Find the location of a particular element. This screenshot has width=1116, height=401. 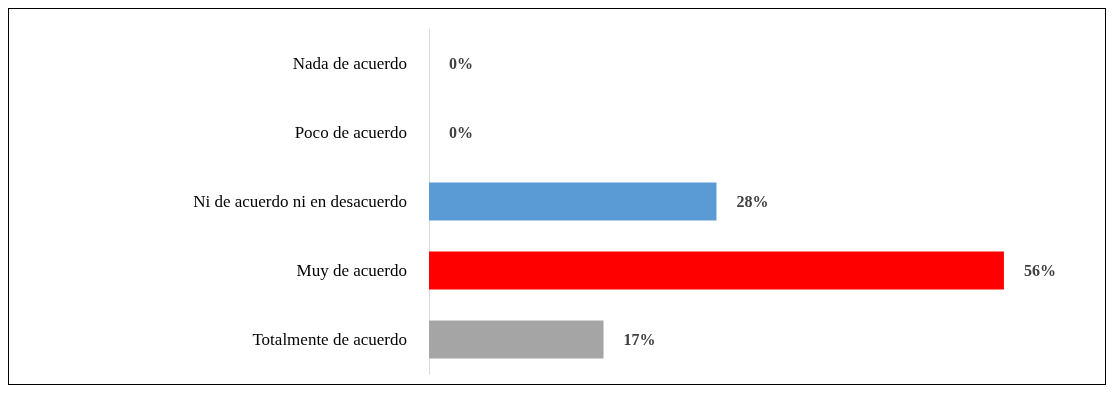

data-label: 17% is located at coordinates (639, 339).